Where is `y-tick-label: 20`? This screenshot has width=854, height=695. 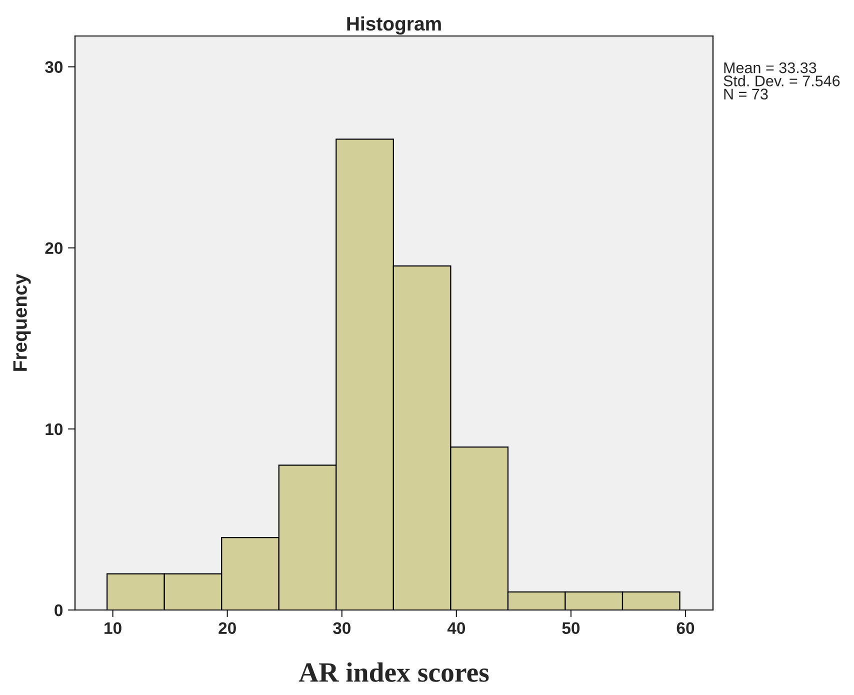 y-tick-label: 20 is located at coordinates (54, 248).